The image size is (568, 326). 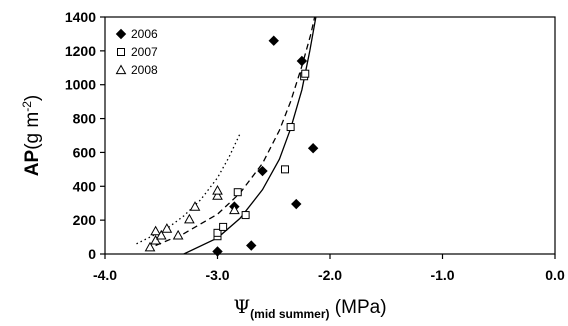 I want to click on x-axis-title-unit: (MPa), so click(x=358, y=307).